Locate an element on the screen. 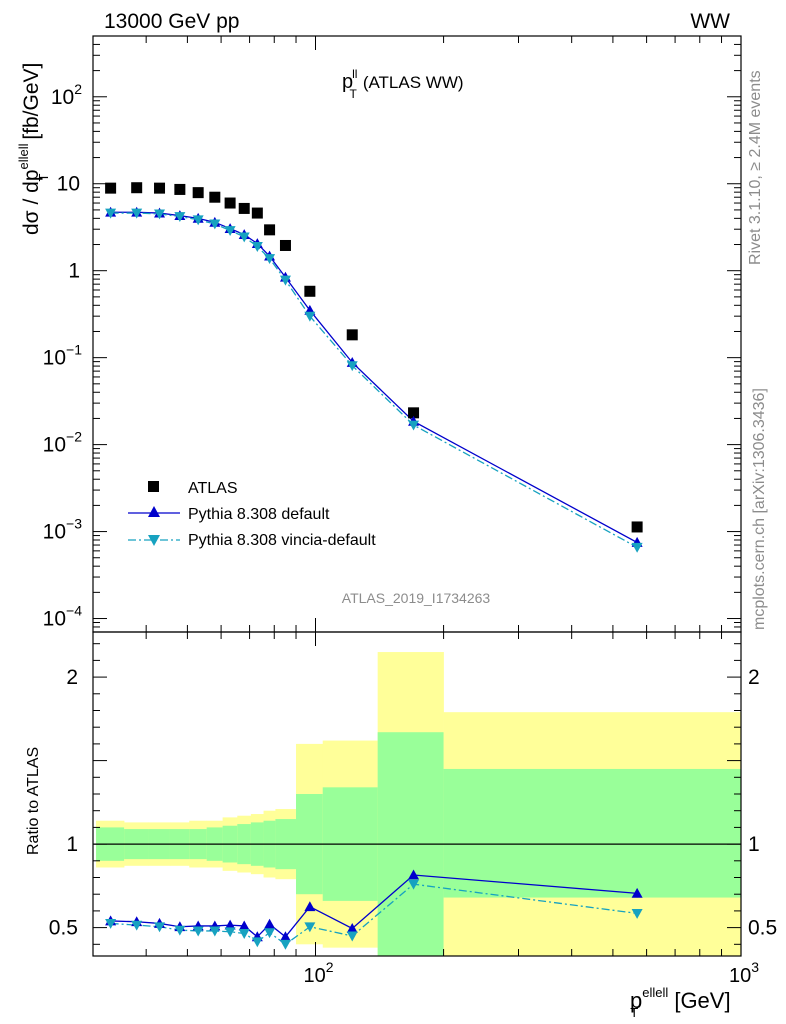  ratio-ytick-label-left-2: 2 is located at coordinates (72, 677).